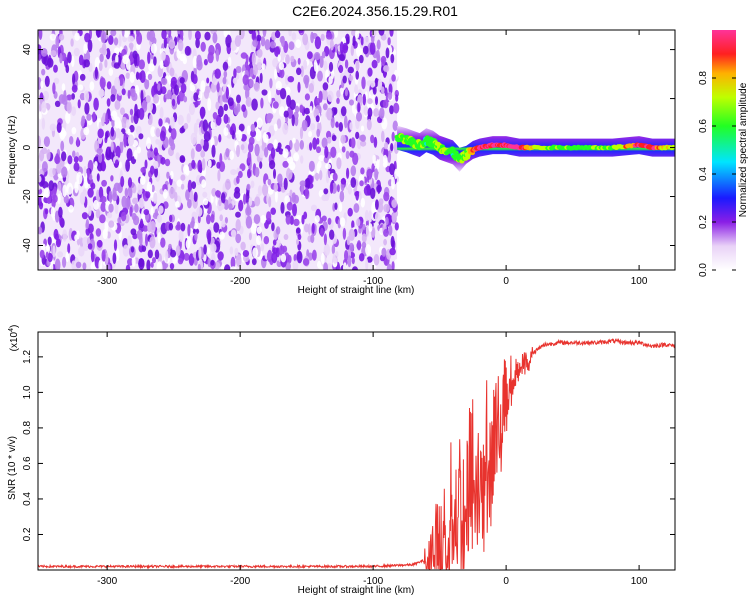  I want to click on snr-y-scale-exp: 4, so click(11, 330).